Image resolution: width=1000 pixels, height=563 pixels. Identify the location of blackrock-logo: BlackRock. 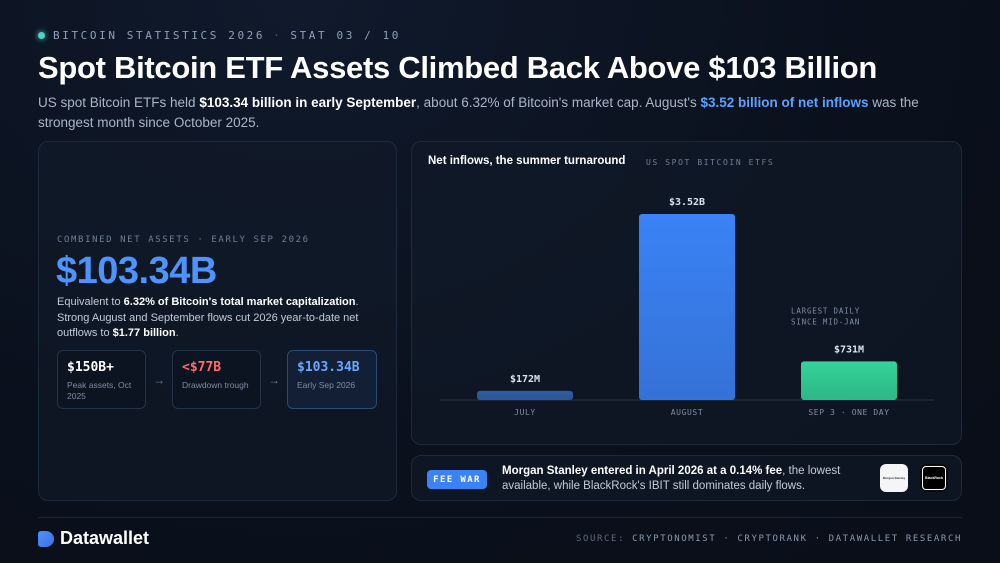
(934, 478).